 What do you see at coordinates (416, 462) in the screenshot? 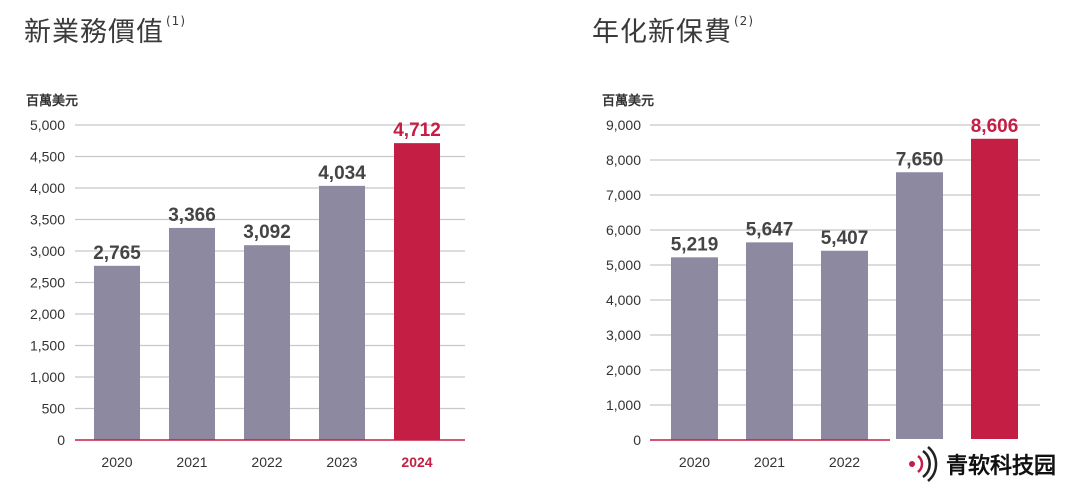
I see `x-tick-label: 2024` at bounding box center [416, 462].